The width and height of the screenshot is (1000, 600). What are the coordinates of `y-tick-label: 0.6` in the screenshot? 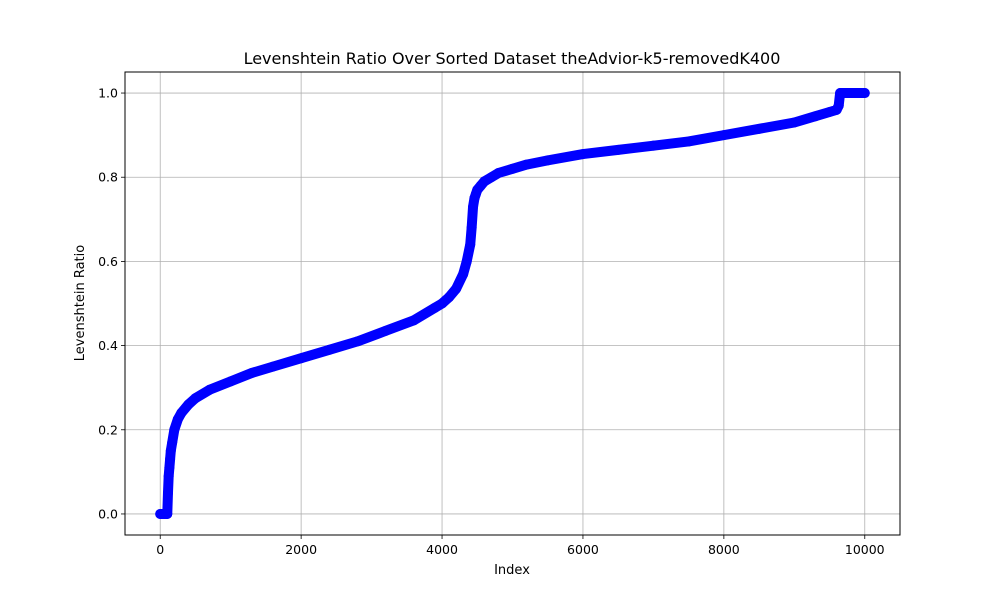 It's located at (108, 261).